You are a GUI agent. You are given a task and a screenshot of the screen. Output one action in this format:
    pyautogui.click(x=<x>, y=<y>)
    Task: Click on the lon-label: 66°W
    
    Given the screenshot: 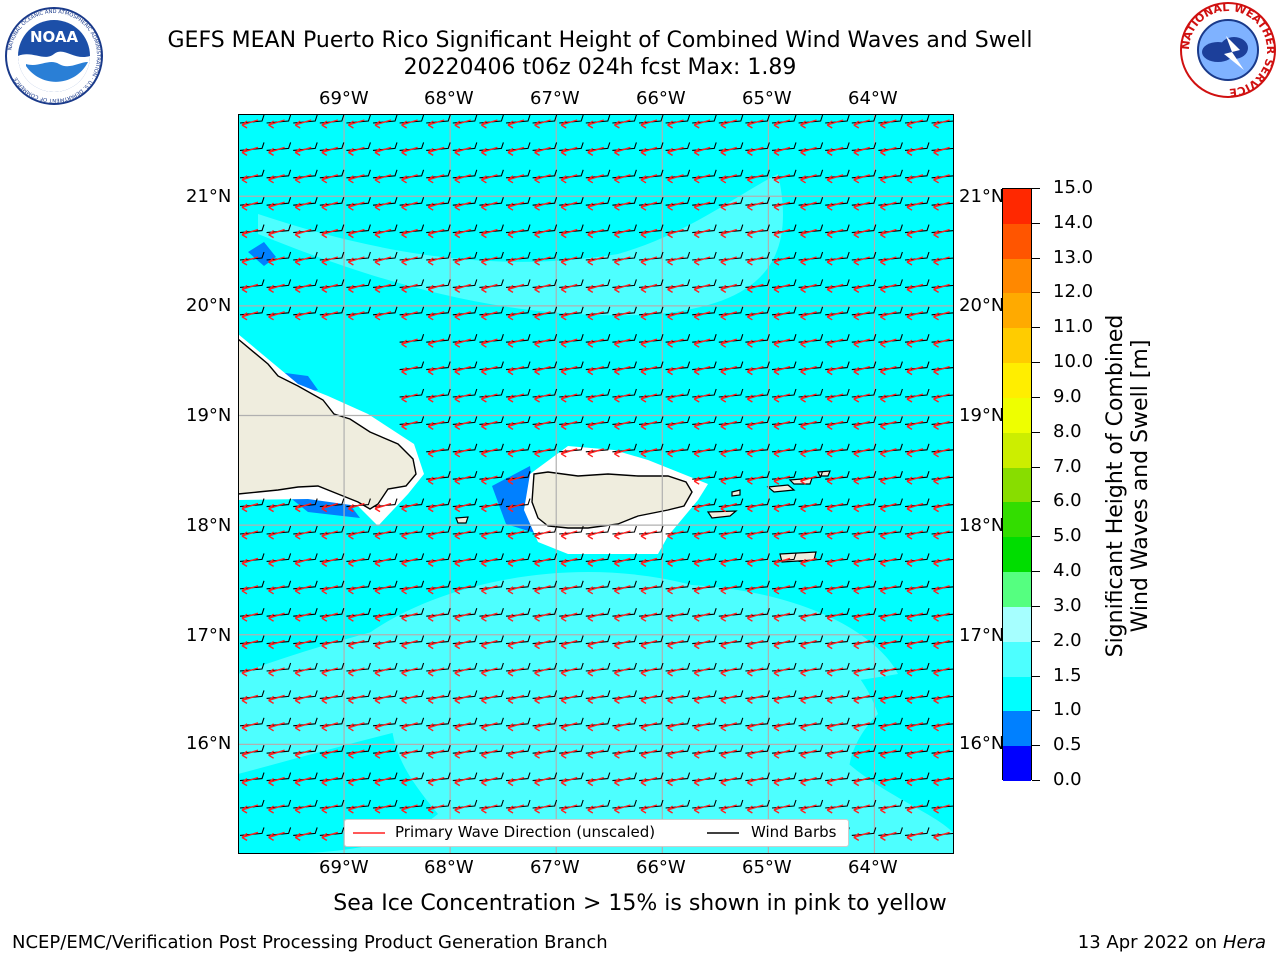 What is the action you would take?
    pyautogui.click(x=661, y=98)
    